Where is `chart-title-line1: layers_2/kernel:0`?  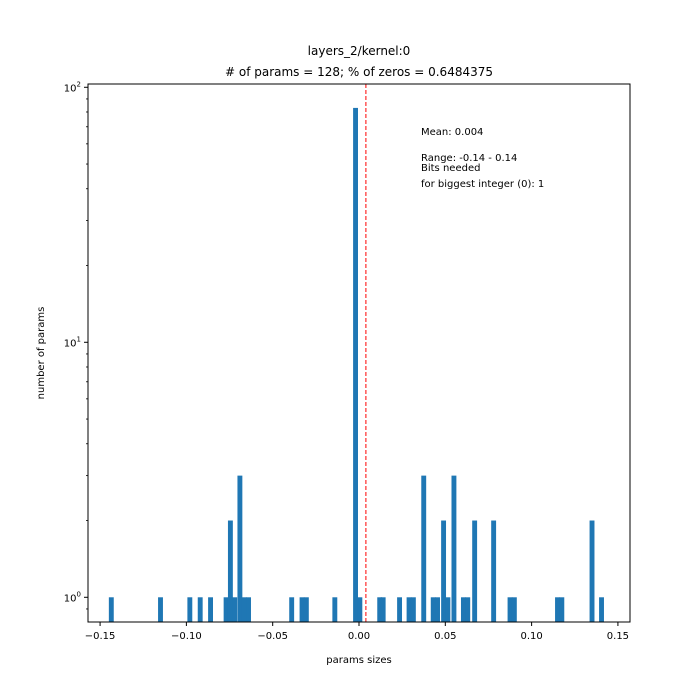 chart-title-line1: layers_2/kernel:0 is located at coordinates (359, 51).